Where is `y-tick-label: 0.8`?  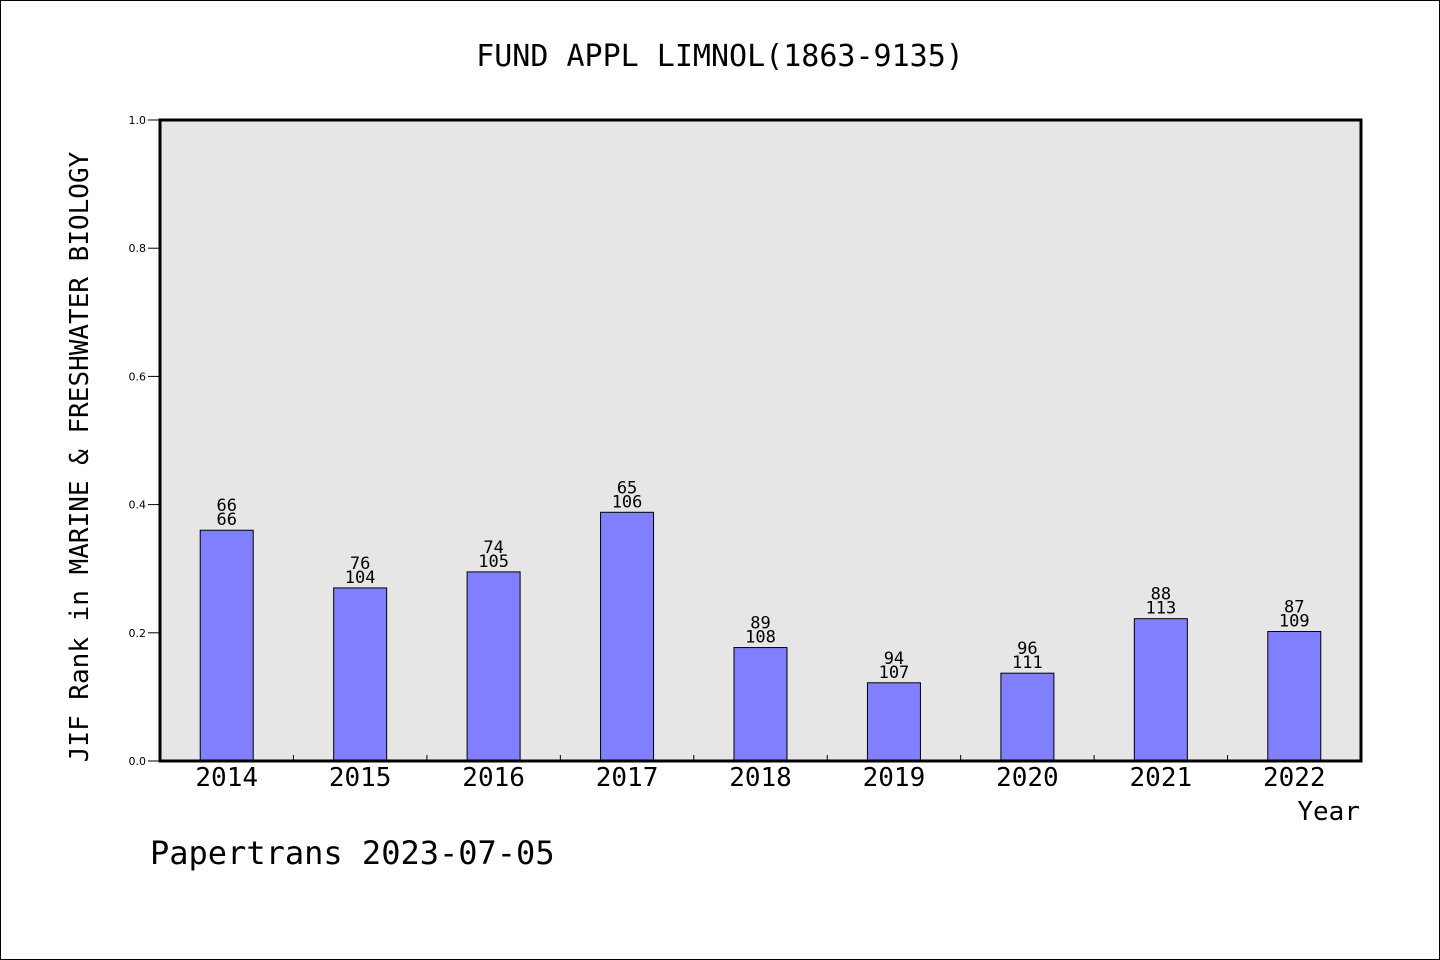 y-tick-label: 0.8 is located at coordinates (138, 248).